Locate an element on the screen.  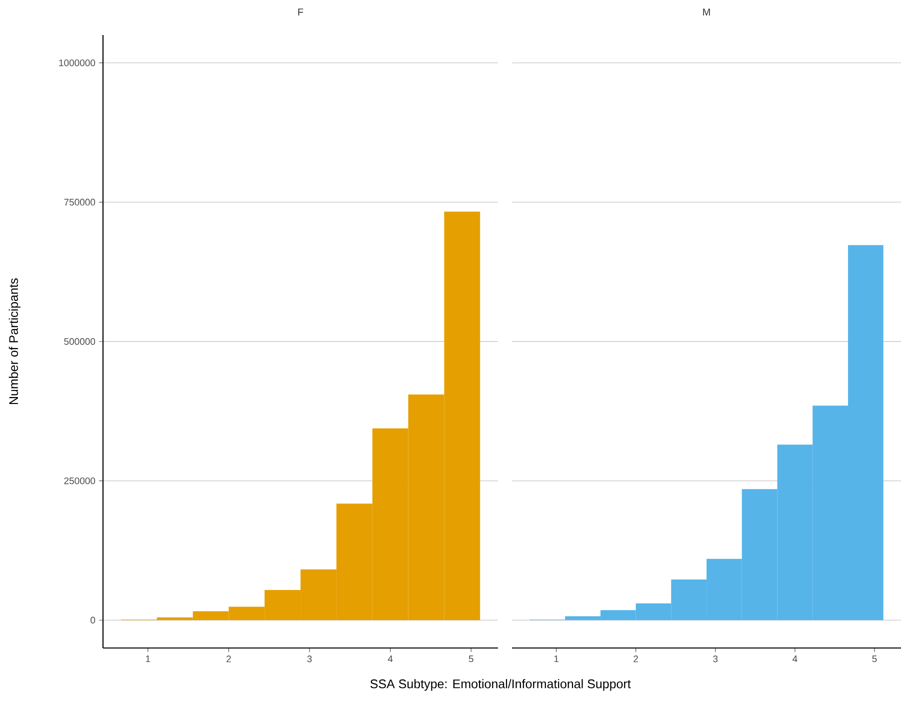
chart-title: M is located at coordinates (706, 12).